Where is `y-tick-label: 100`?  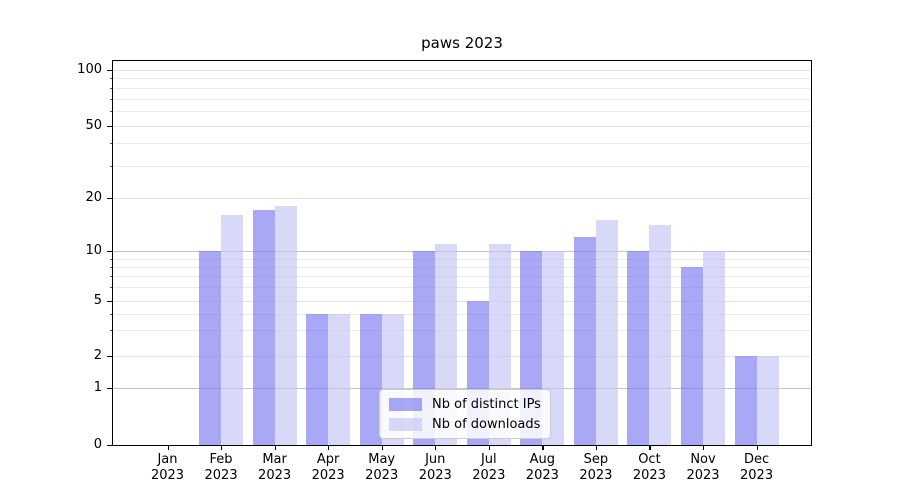
y-tick-label: 100 is located at coordinates (89, 69).